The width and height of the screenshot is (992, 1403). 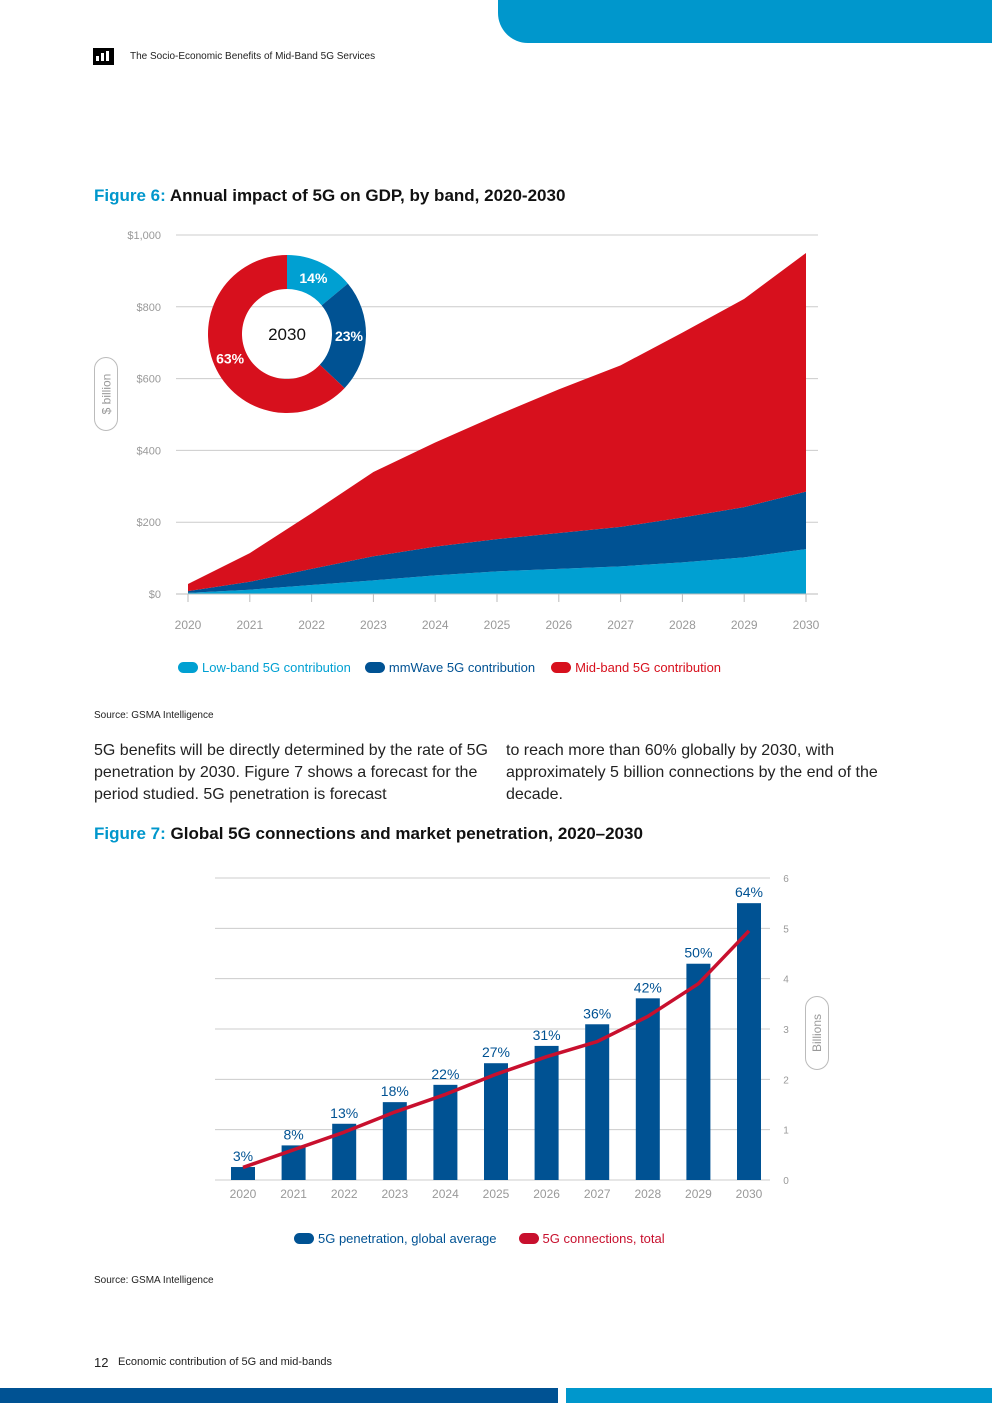 What do you see at coordinates (786, 1030) in the screenshot?
I see `fig7-ytick-label: 3` at bounding box center [786, 1030].